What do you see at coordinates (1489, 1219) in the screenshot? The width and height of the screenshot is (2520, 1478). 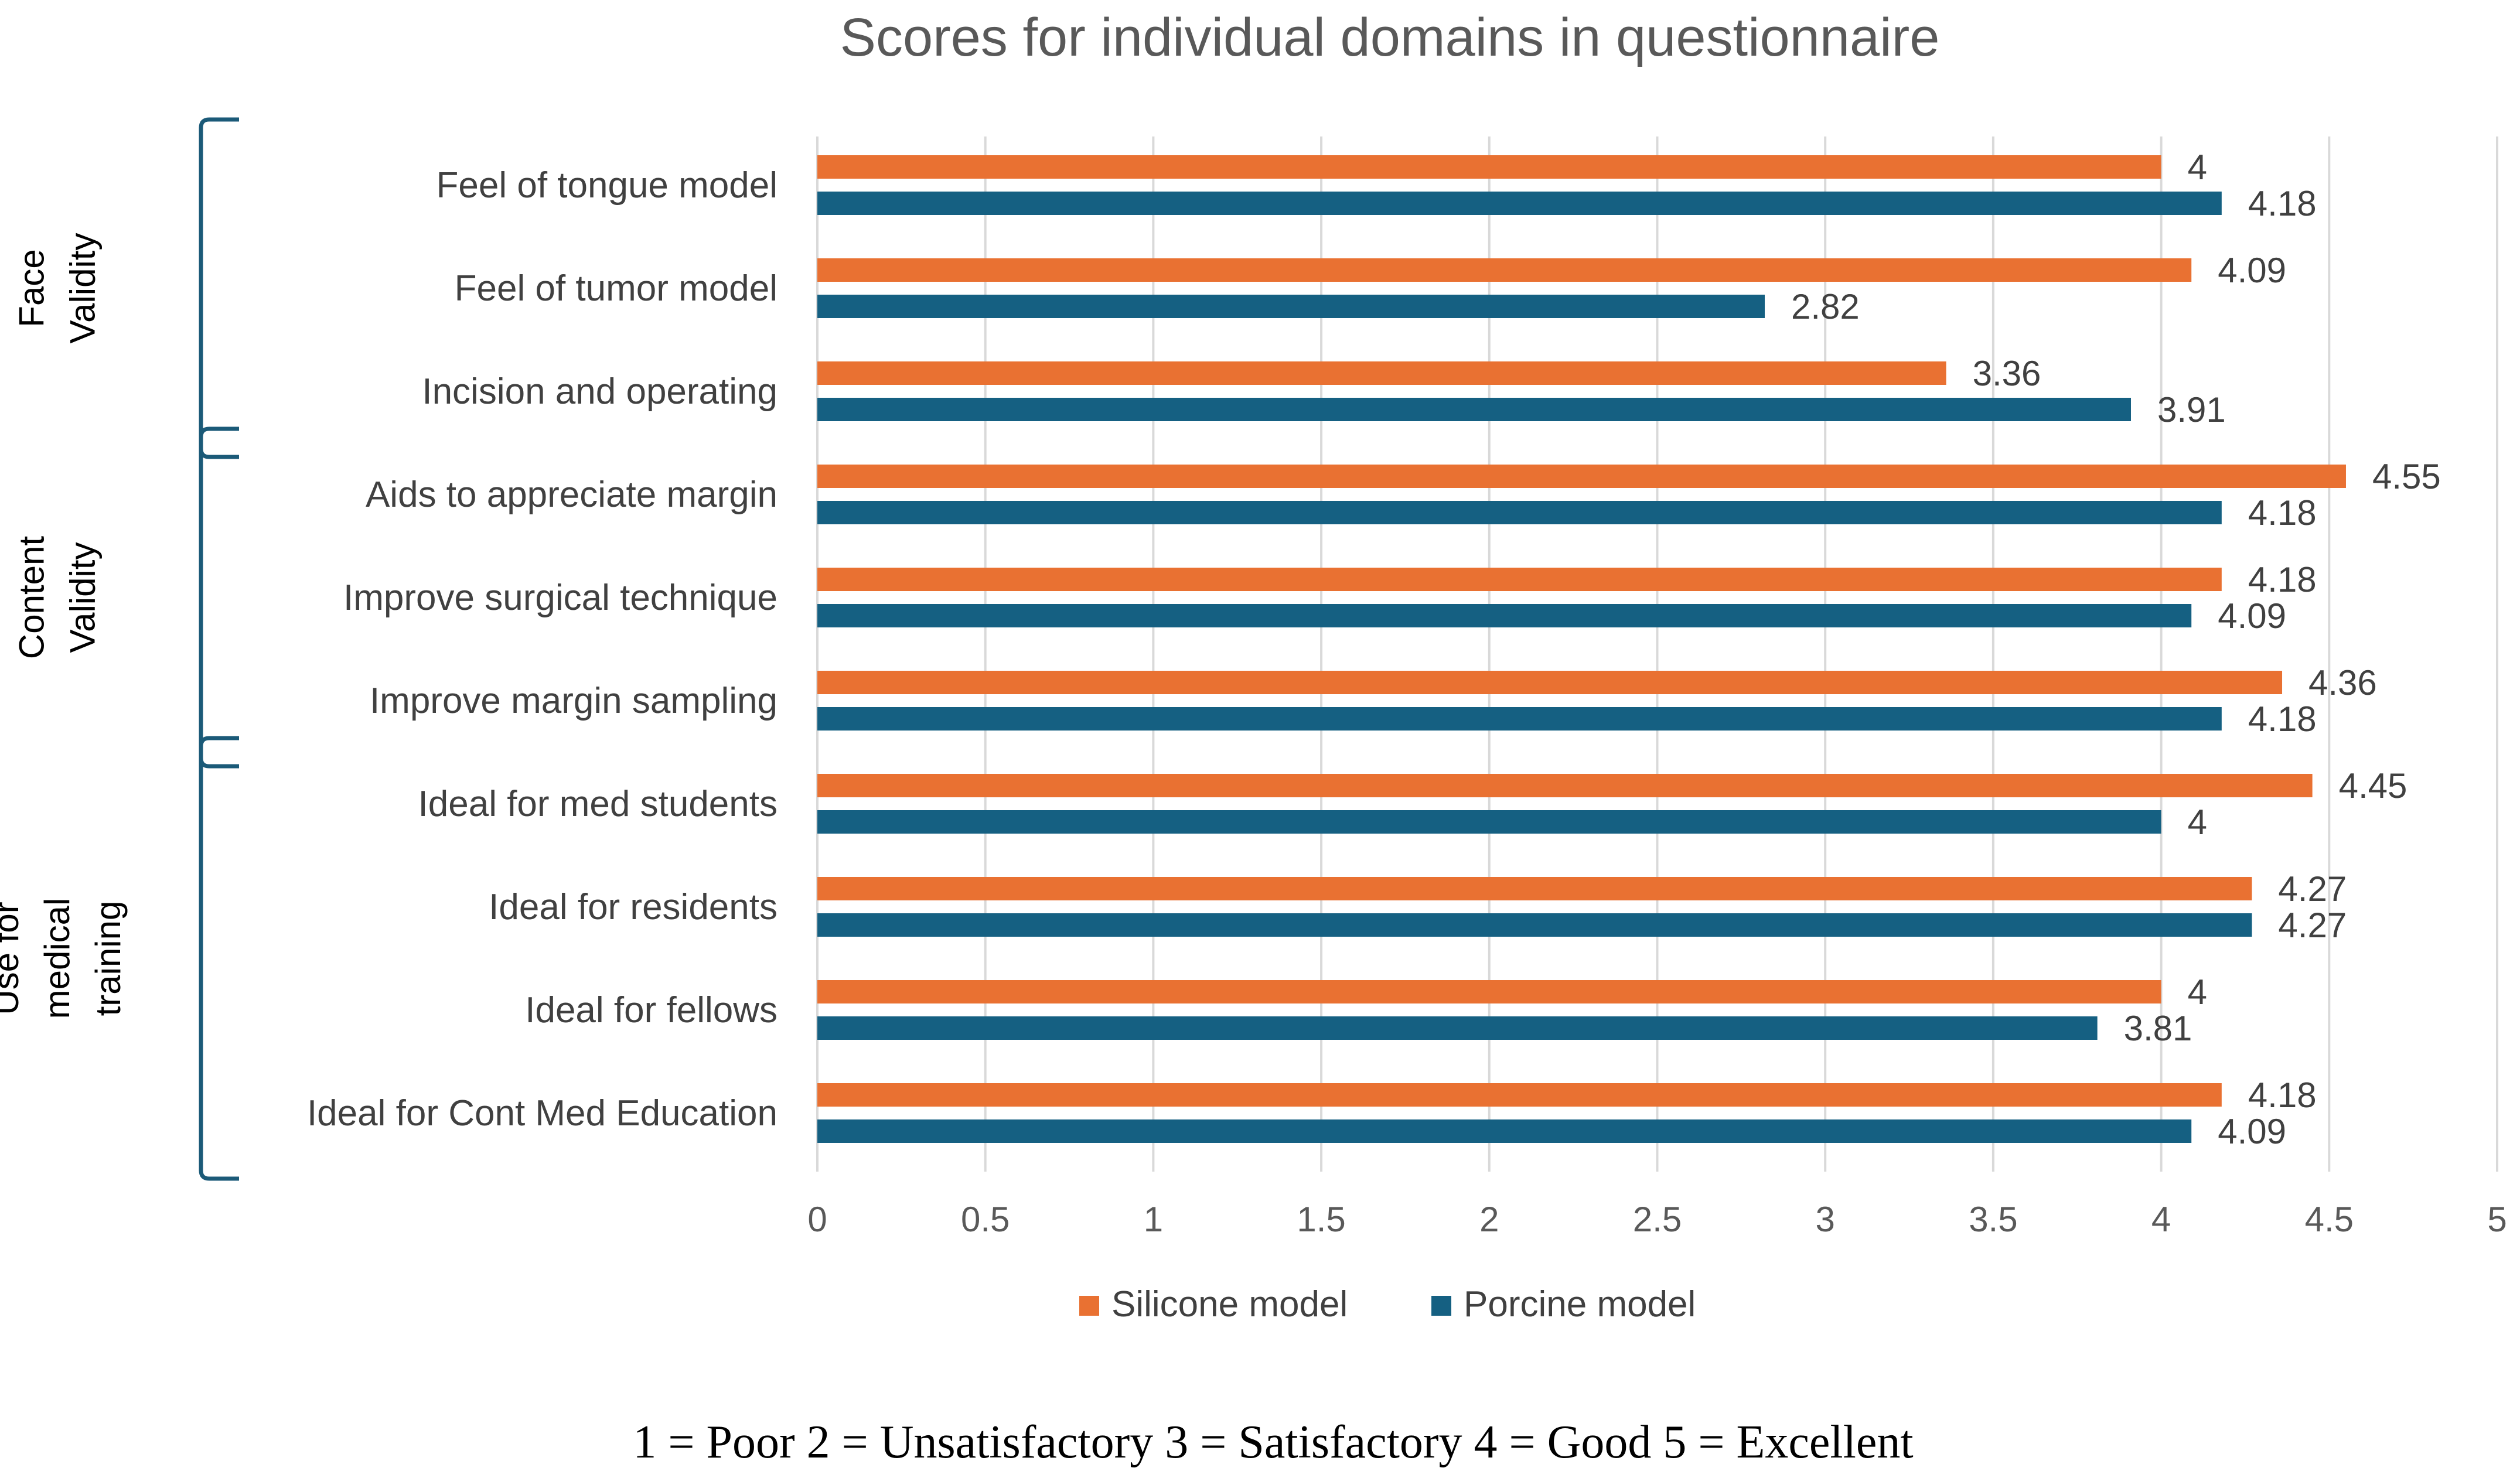 I see `x-tick-label: 2` at bounding box center [1489, 1219].